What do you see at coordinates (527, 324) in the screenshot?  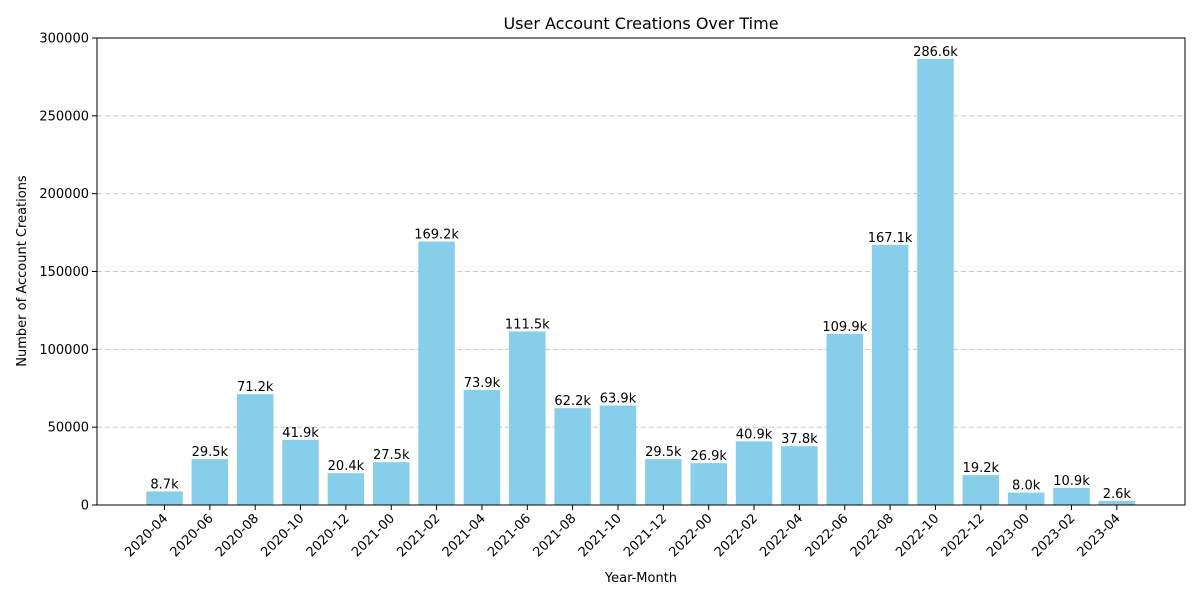 I see `bar-value-label: 111.5k` at bounding box center [527, 324].